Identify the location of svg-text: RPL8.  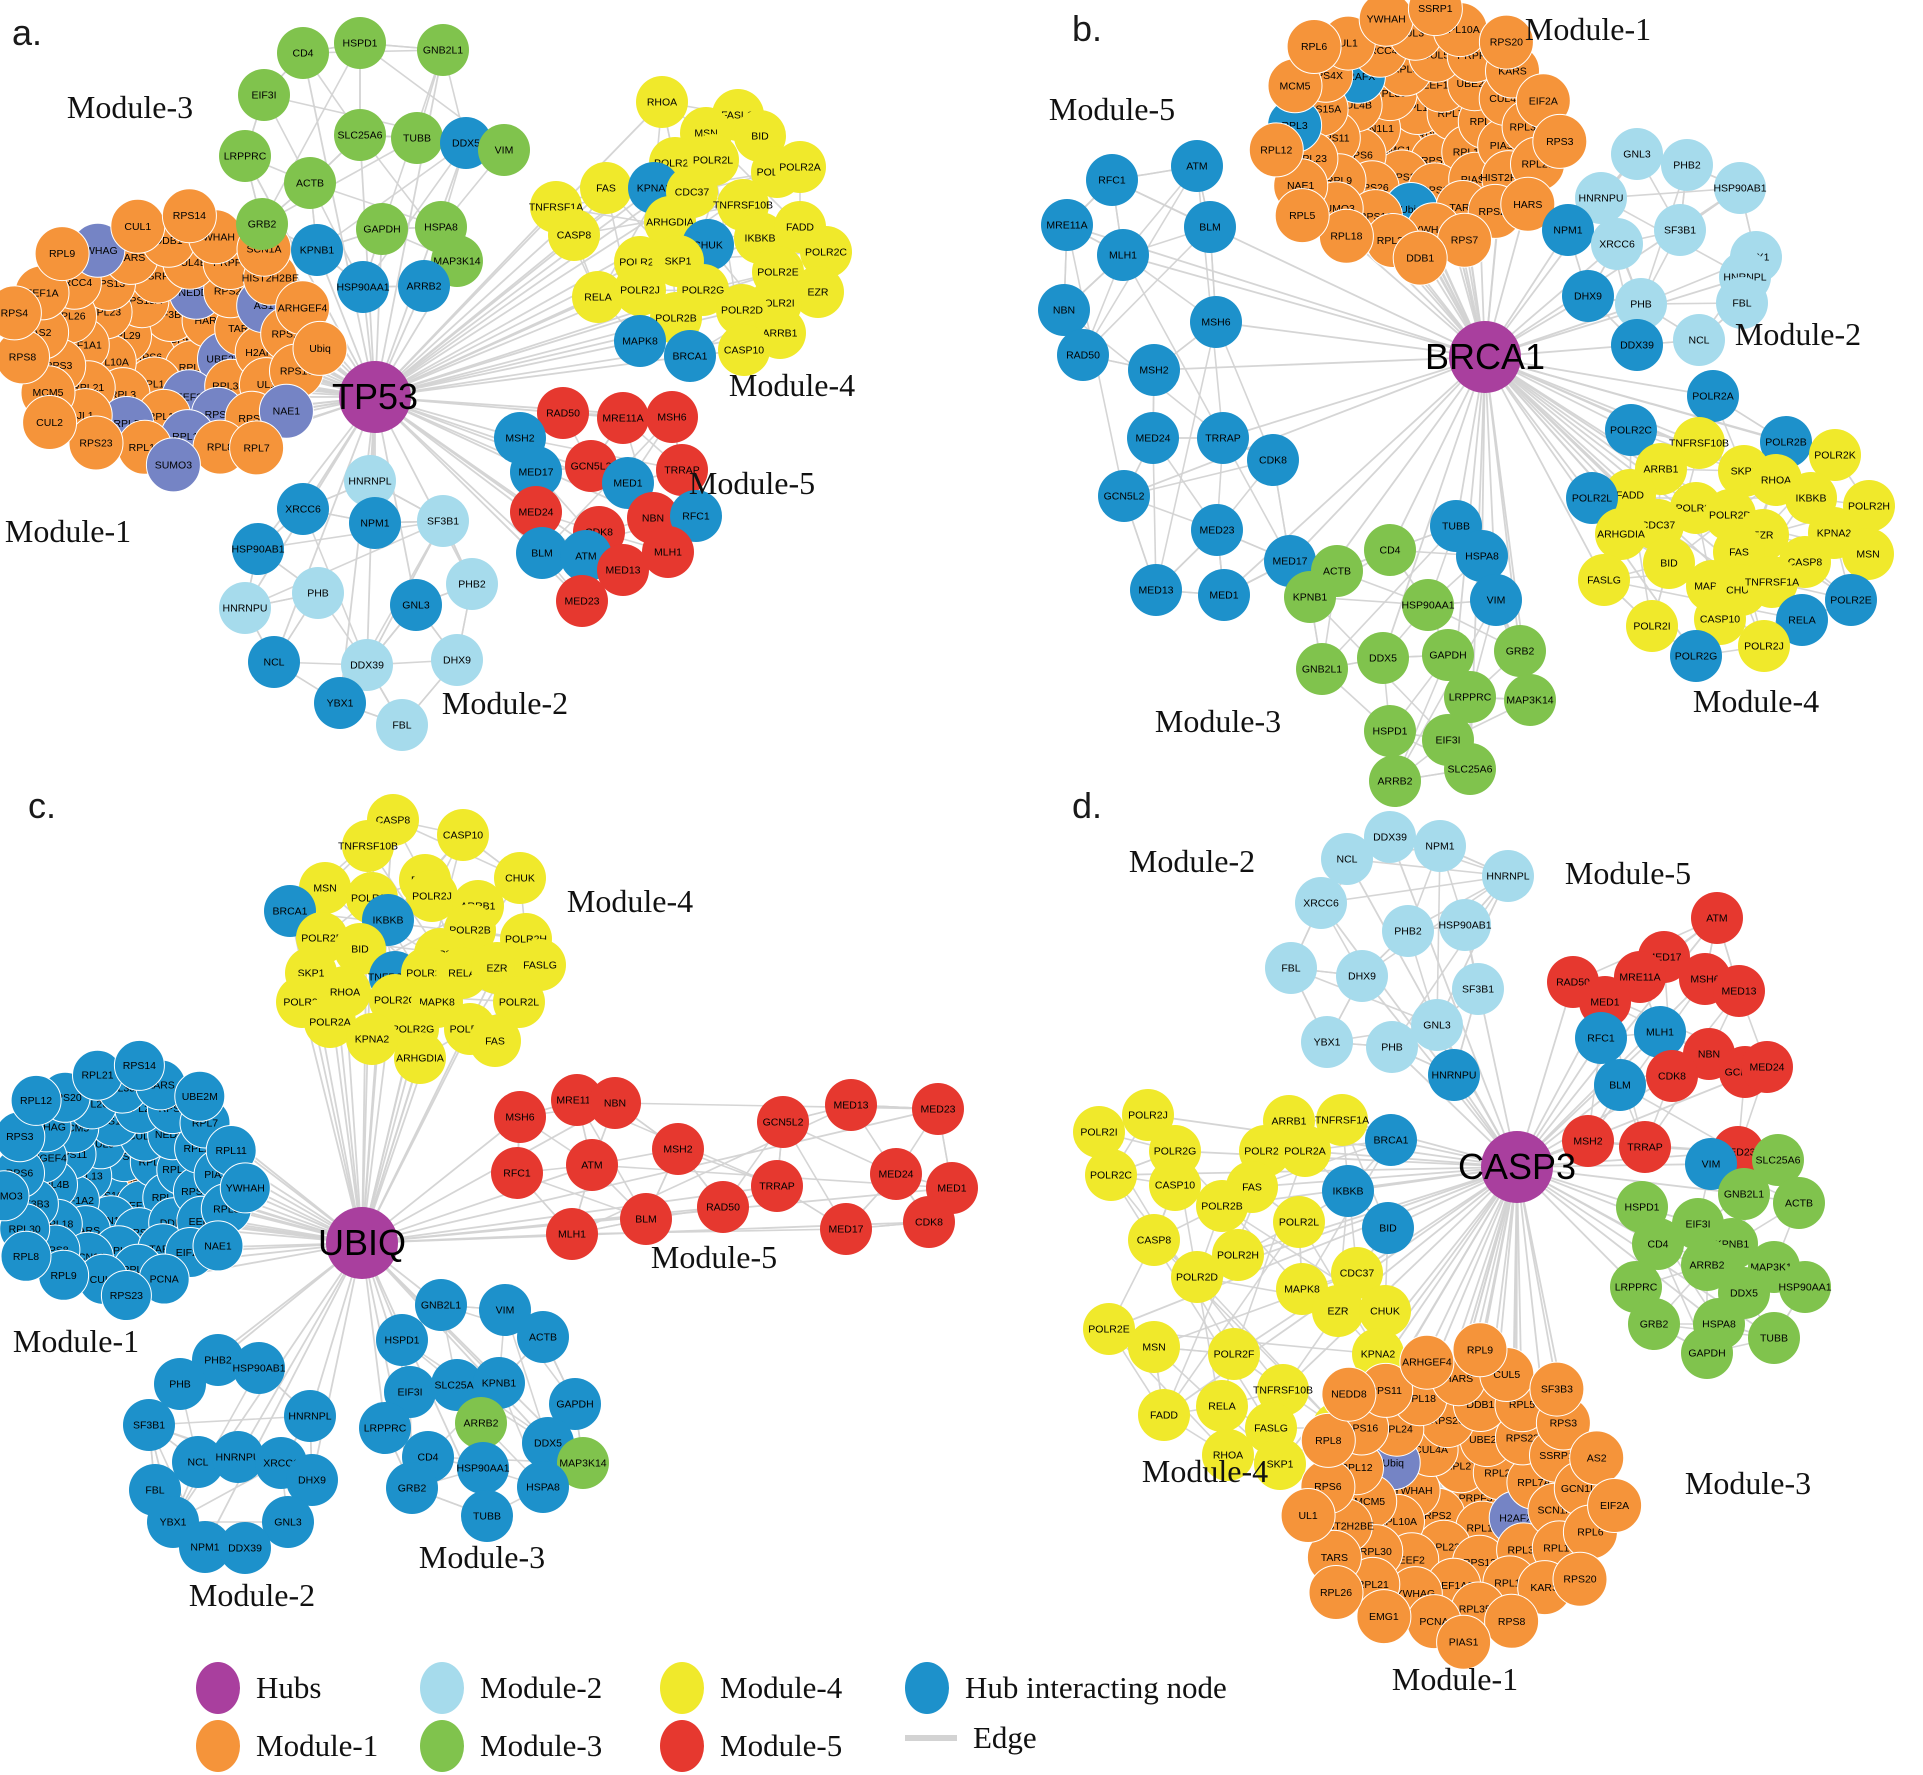
(26, 1257).